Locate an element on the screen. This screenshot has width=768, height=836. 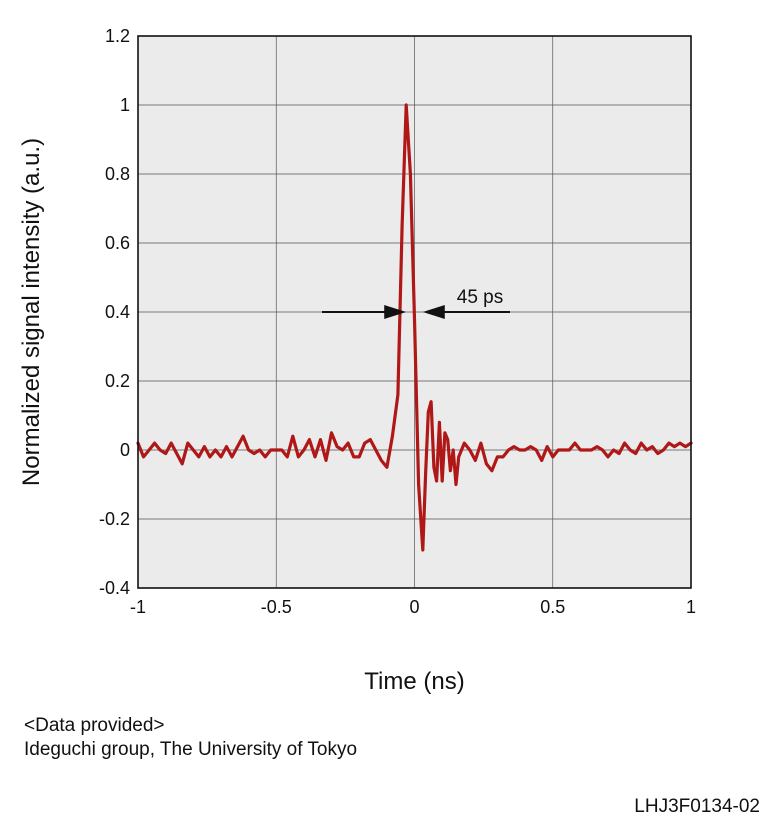
x-tick-label: 1 is located at coordinates (691, 607).